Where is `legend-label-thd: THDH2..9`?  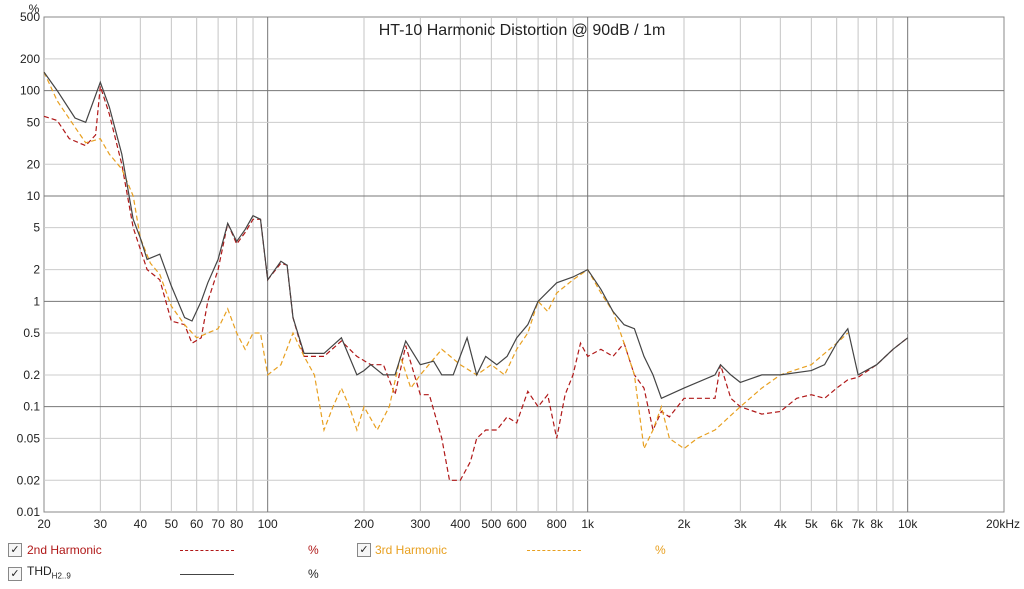
legend-label-thd: THDH2..9 is located at coordinates (49, 573).